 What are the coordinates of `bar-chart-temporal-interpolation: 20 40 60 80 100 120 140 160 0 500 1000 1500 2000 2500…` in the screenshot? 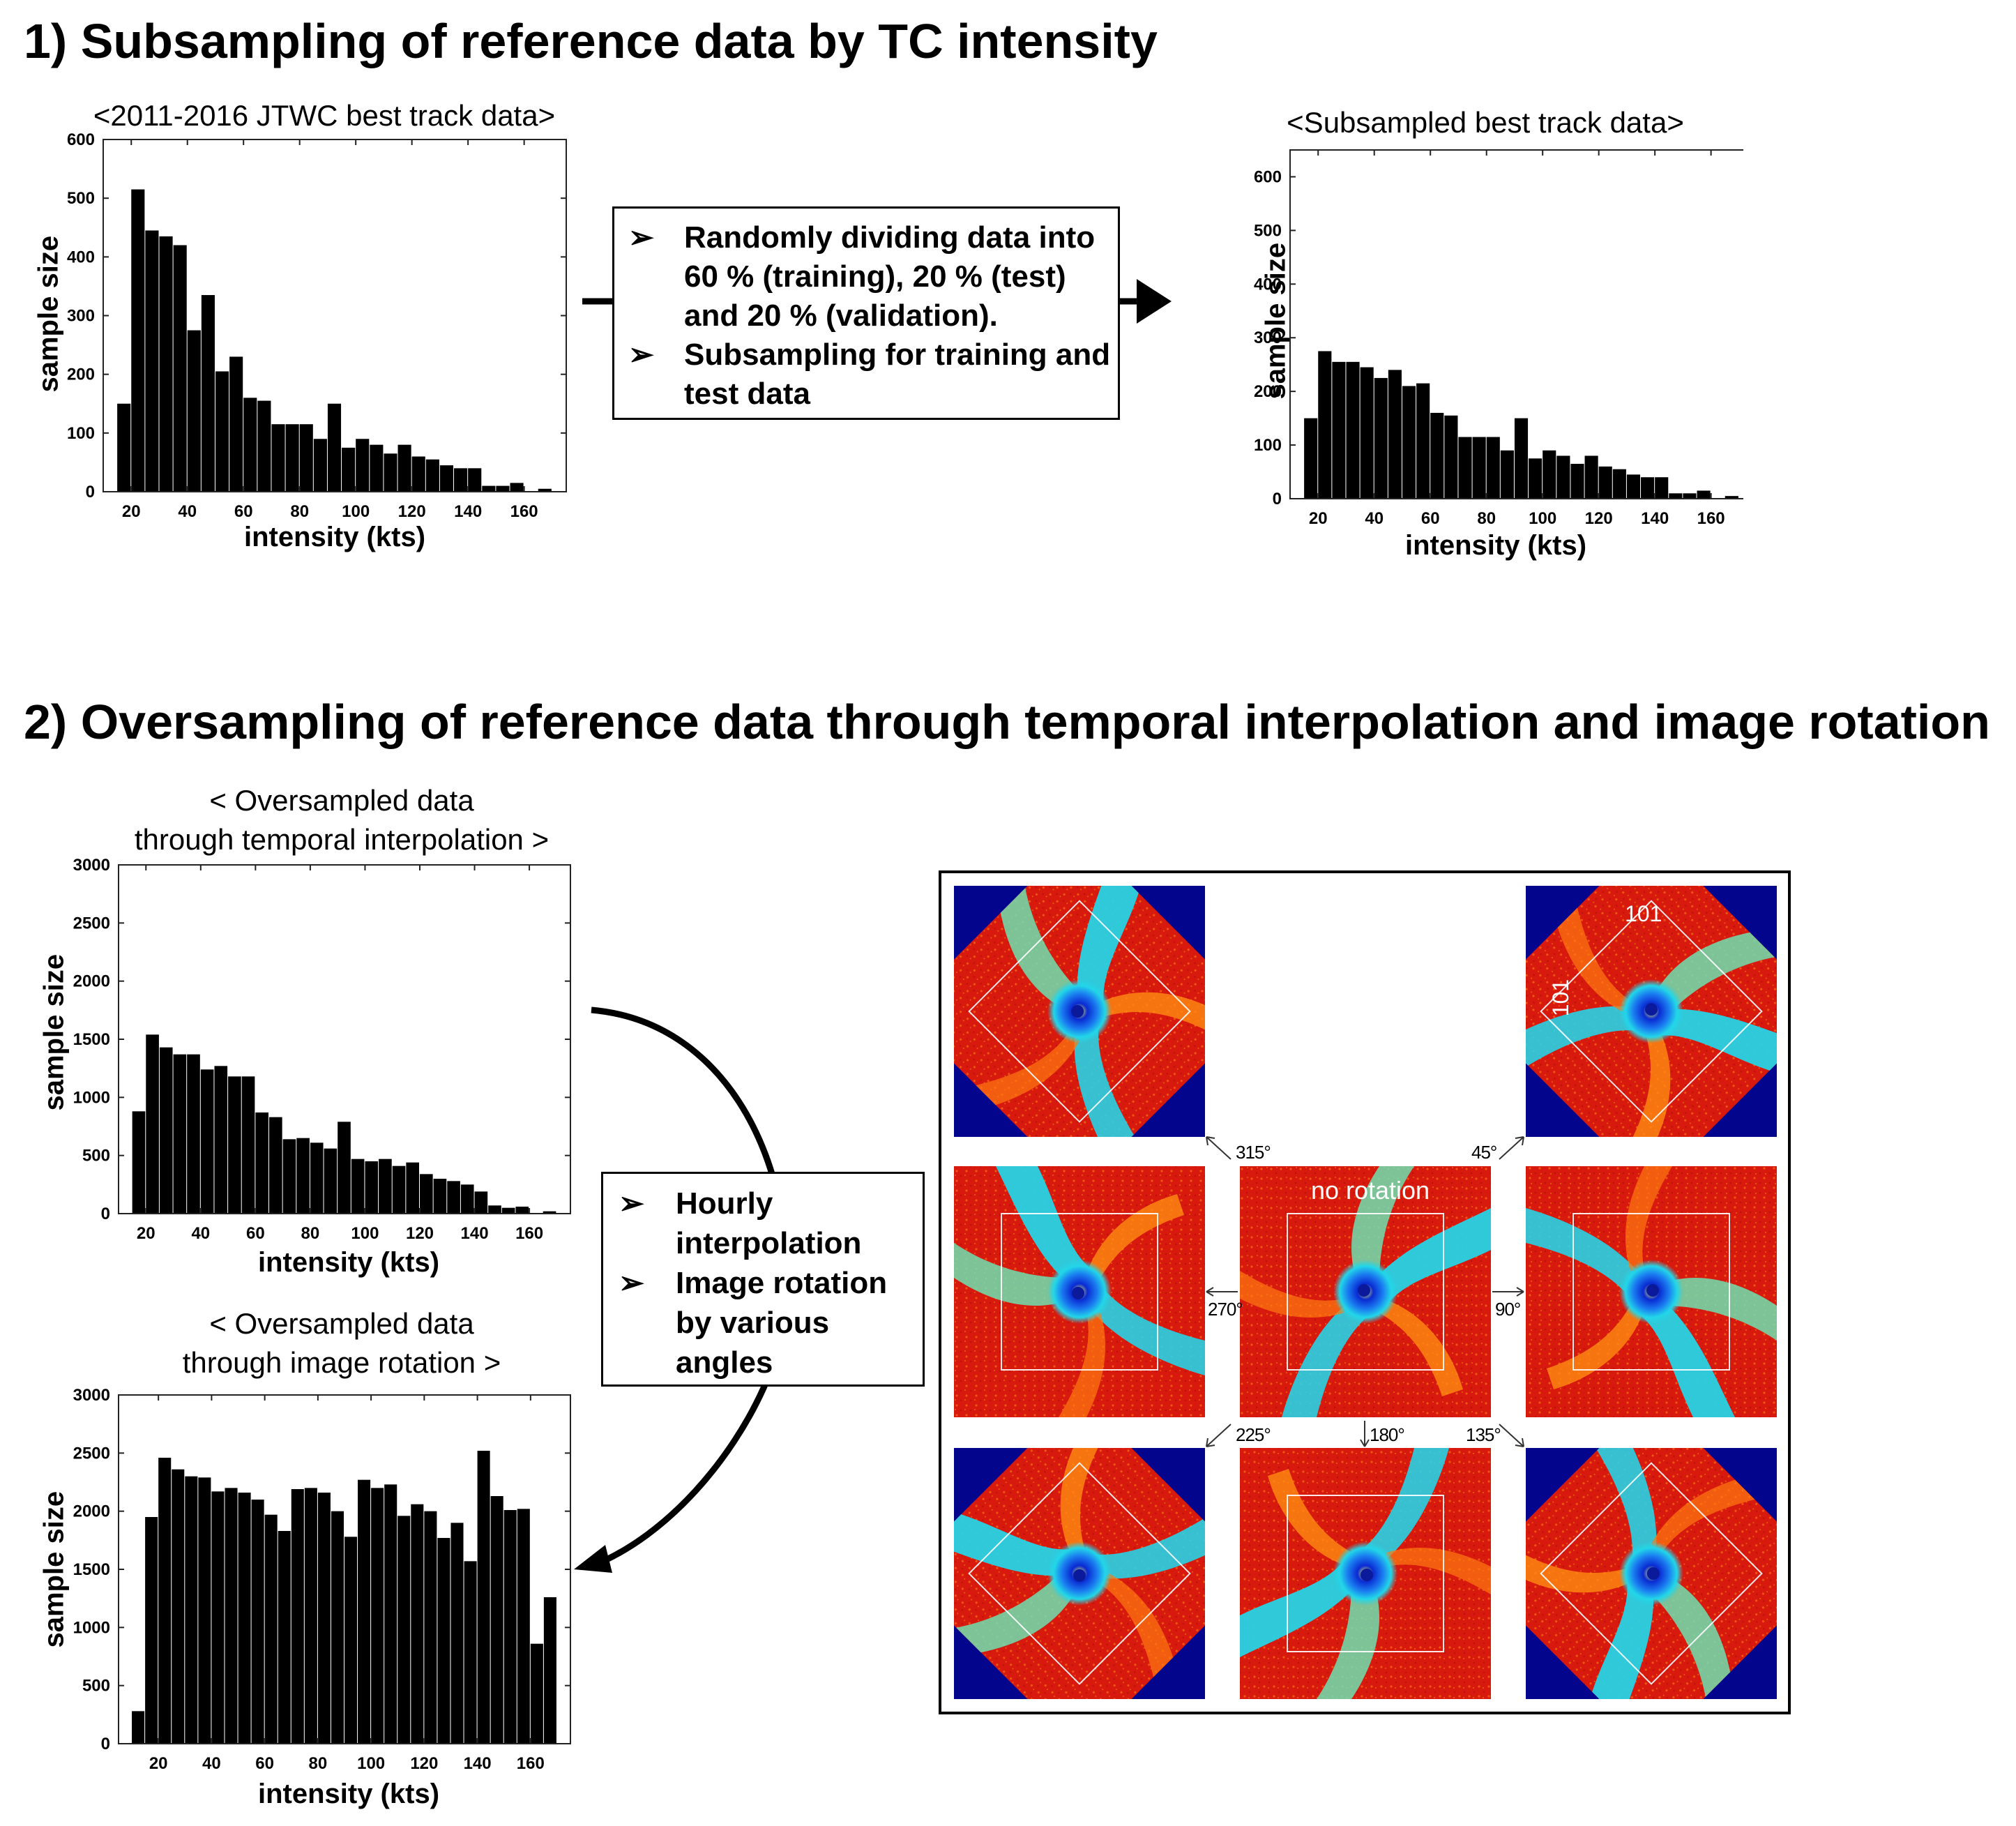 It's located at (322, 1049).